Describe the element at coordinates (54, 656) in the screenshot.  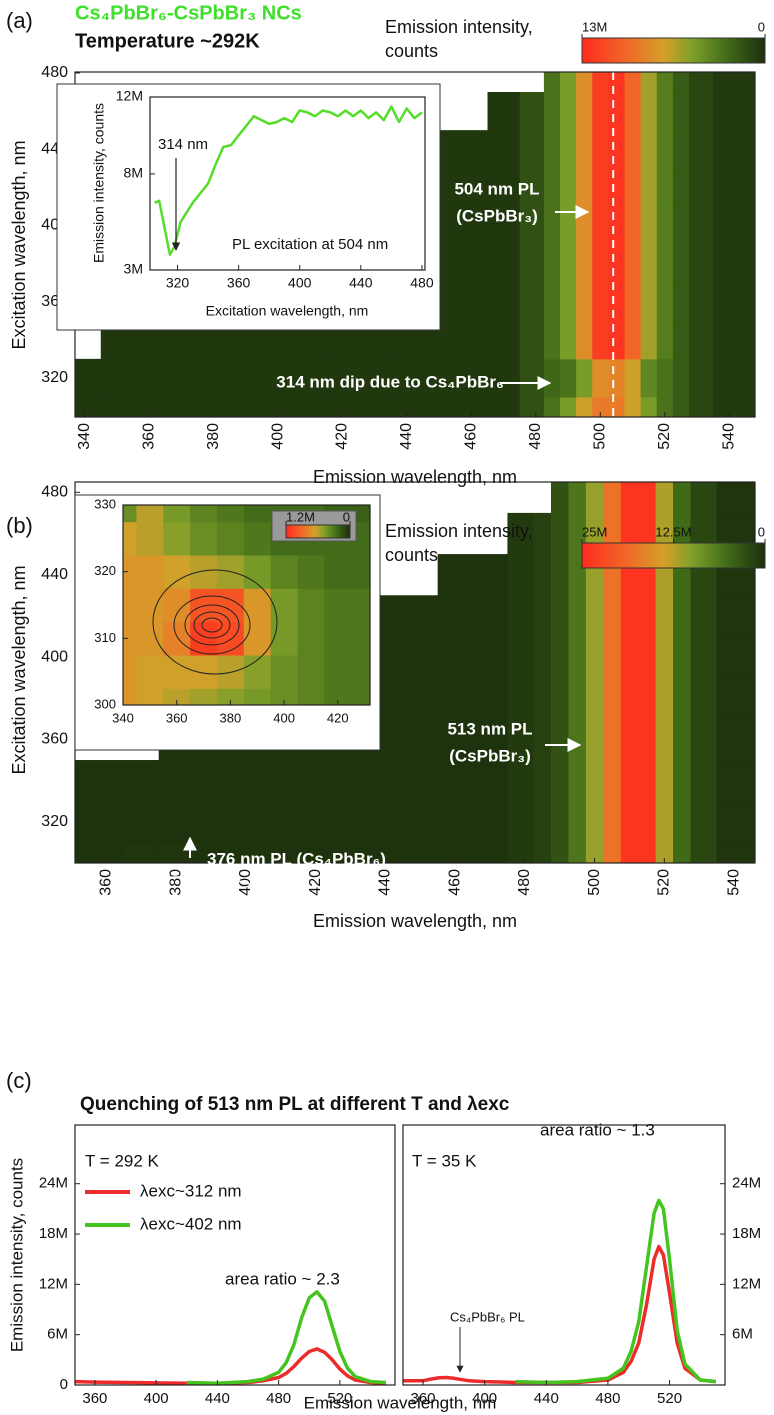
I see `y-tick-label: 400` at that location.